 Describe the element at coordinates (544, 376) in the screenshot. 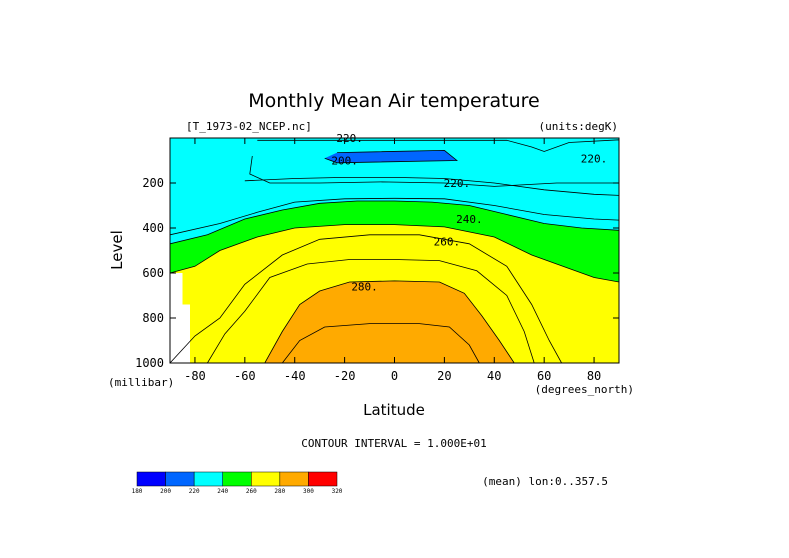

I see `x-tick-label: 60` at that location.